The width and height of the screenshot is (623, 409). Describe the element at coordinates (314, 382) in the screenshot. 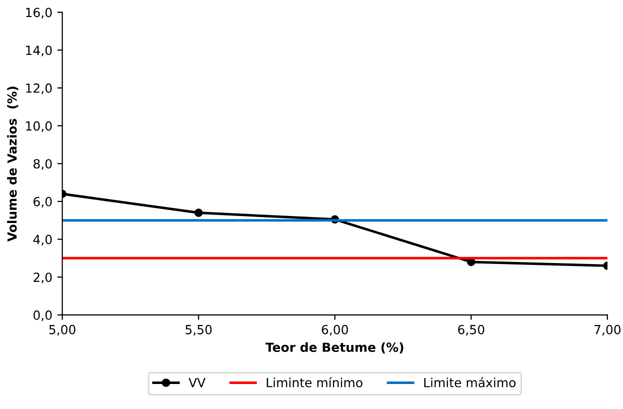

I see `legend-label: Liminte mínimo` at that location.